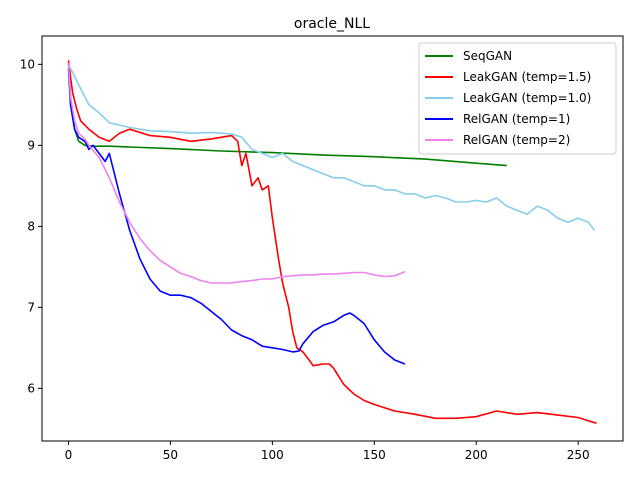 The image size is (640, 480). Describe the element at coordinates (31, 145) in the screenshot. I see `y-tick-label: 9` at that location.